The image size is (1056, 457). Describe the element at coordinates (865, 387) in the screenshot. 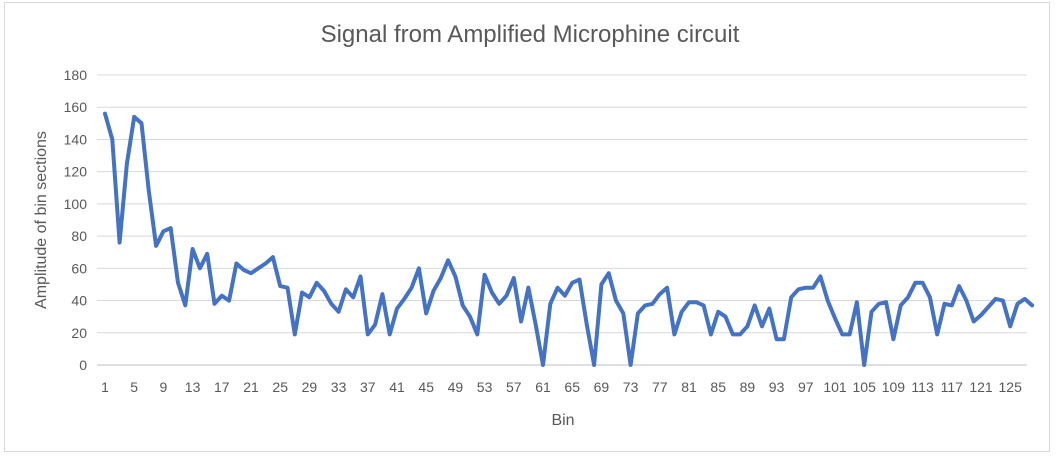

I see `x-tick-label: 105` at that location.